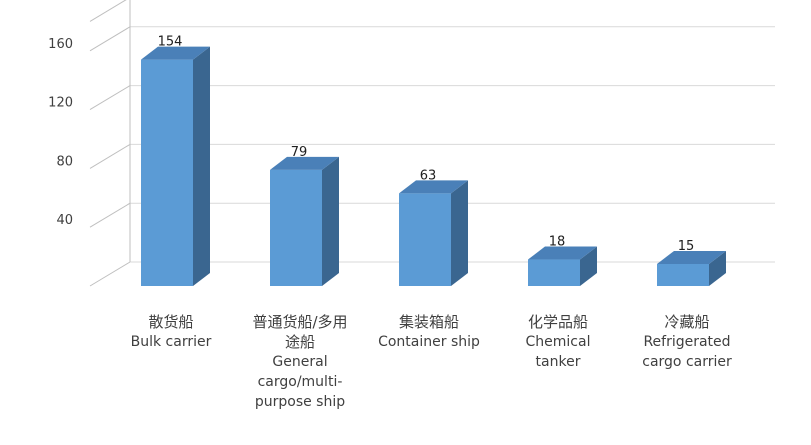  What do you see at coordinates (429, 342) in the screenshot?
I see `category-label-en: Container ship` at bounding box center [429, 342].